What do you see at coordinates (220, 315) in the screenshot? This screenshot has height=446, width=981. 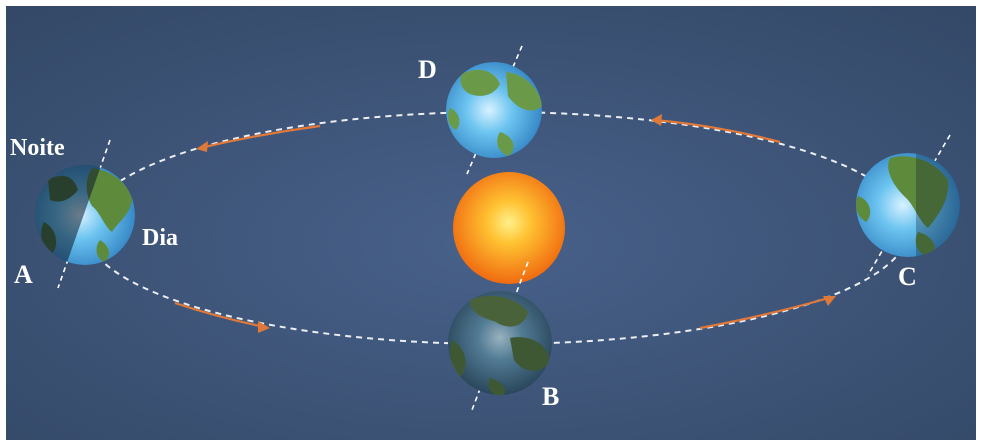 I see `arrow-a-to-b` at bounding box center [220, 315].